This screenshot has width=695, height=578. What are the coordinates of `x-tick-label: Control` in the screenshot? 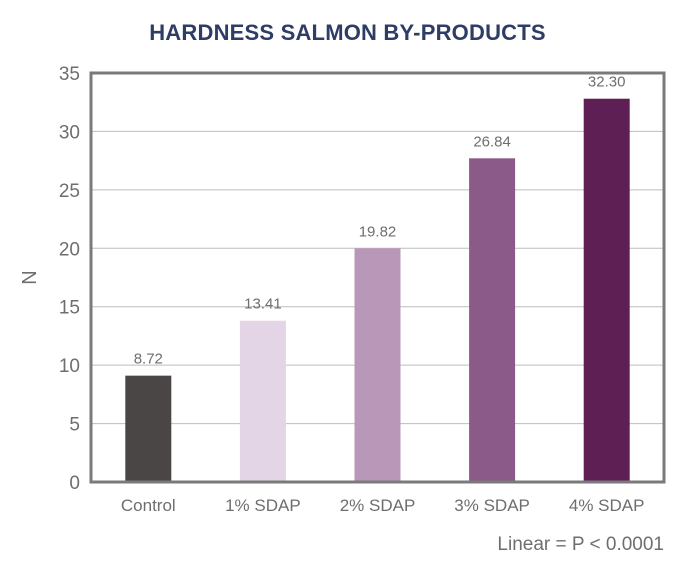 It's located at (148, 505).